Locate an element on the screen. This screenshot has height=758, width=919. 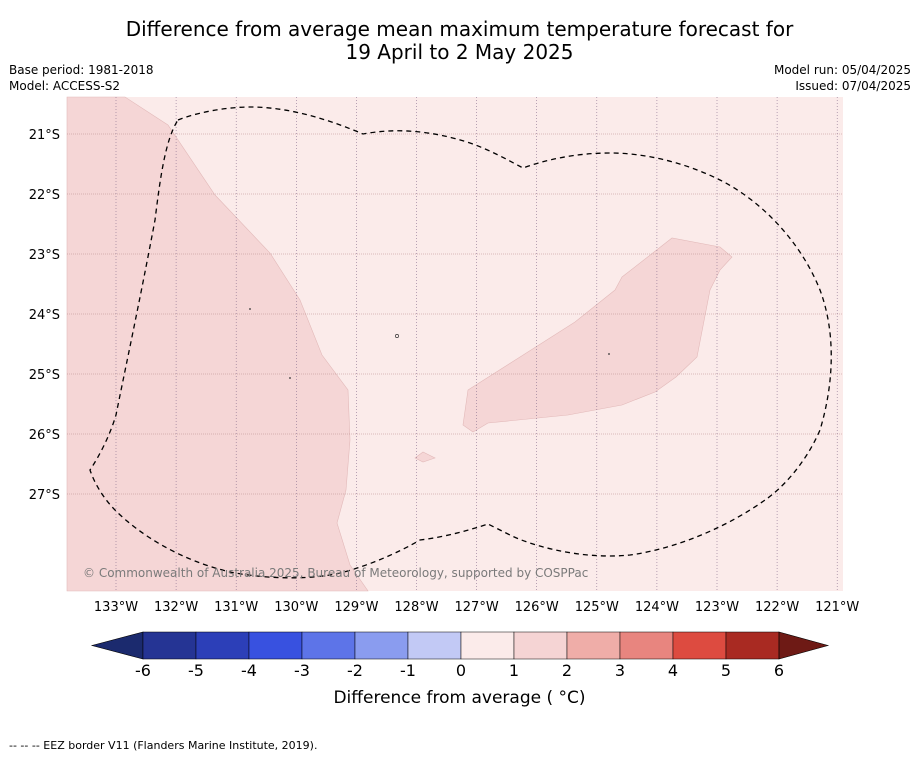
colorbar is located at coordinates (460, 645).